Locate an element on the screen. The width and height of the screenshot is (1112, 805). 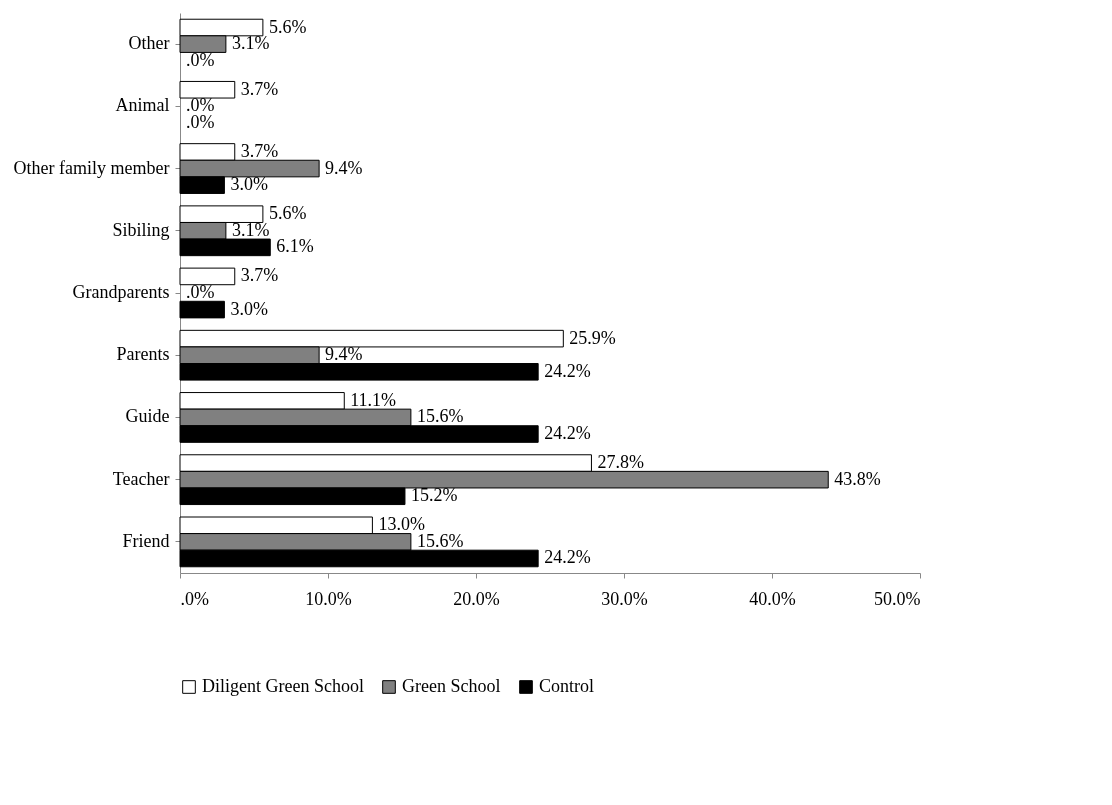
y-tick-label: Parents is located at coordinates (143, 354).